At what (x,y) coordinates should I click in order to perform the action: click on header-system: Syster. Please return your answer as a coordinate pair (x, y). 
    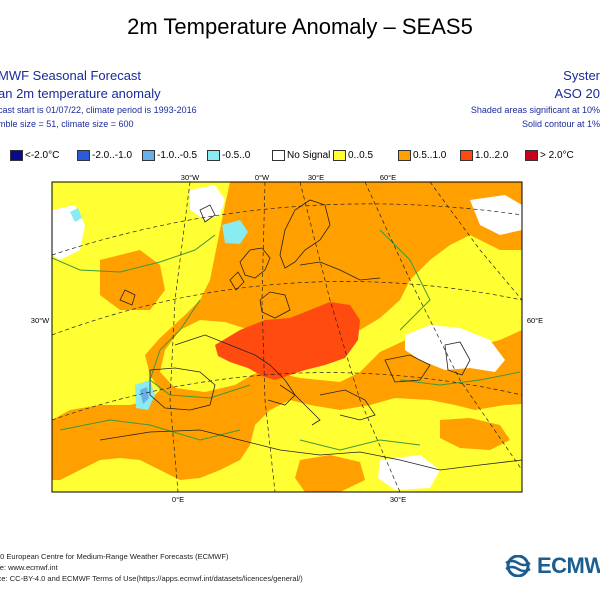
    Looking at the image, I should click on (581, 75).